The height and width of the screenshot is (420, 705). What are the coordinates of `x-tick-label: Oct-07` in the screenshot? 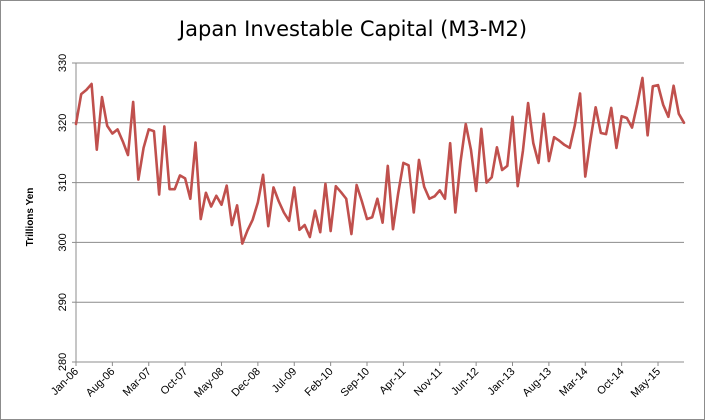 It's located at (174, 382).